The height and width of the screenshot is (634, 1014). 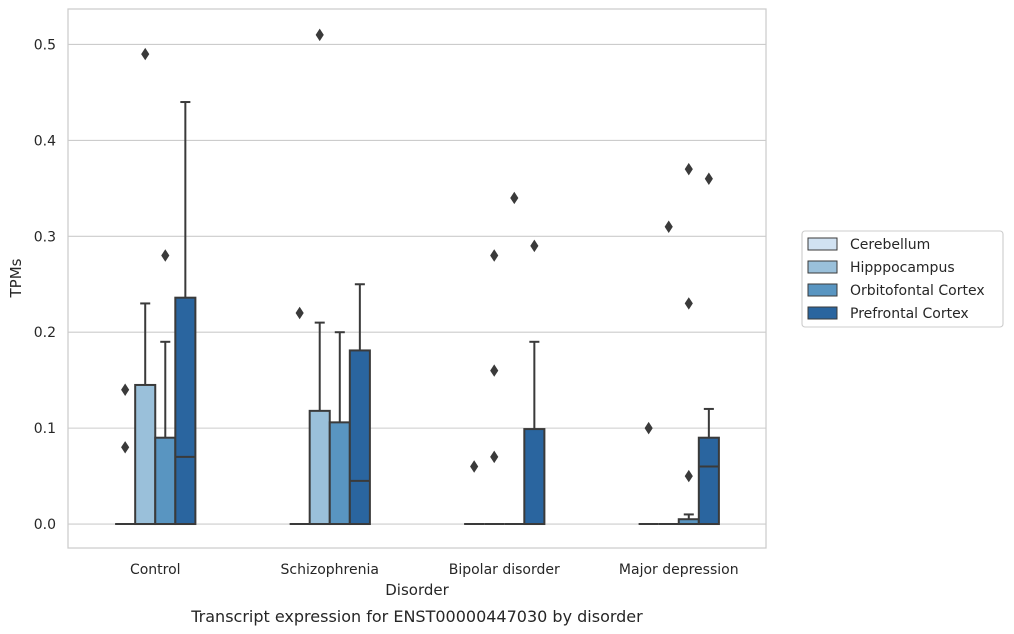 I want to click on x-tick-label: Schizophrenia, so click(x=330, y=570).